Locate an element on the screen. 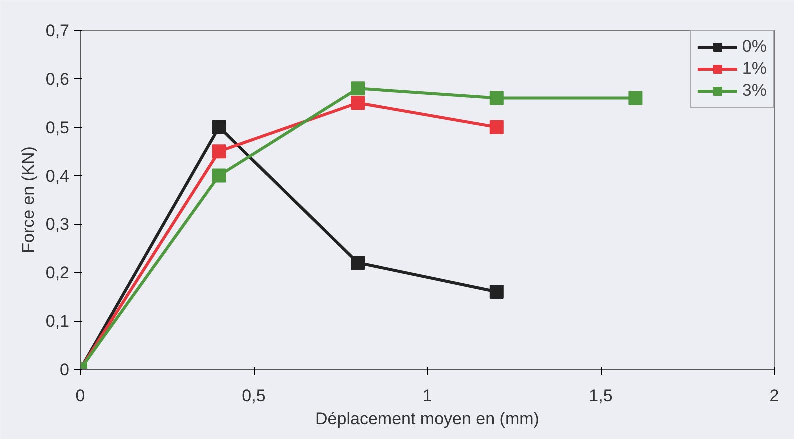 The width and height of the screenshot is (794, 439). y-tick-label: 0,5 is located at coordinates (58, 128).